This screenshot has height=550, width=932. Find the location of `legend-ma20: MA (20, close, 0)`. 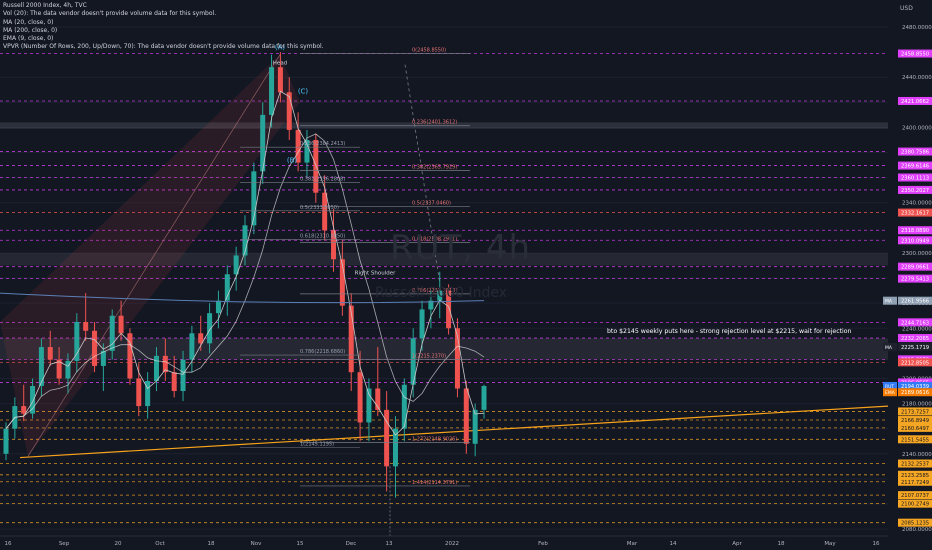

legend-ma20: MA (20, close, 0) is located at coordinates (28, 22).